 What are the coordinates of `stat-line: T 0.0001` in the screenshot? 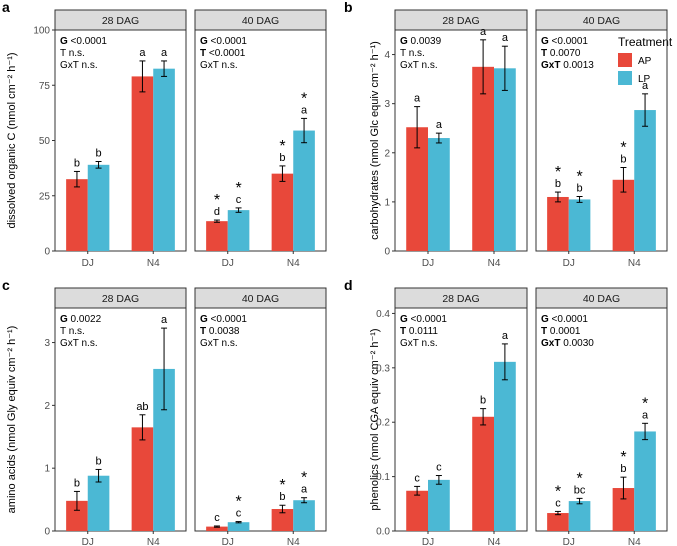 It's located at (561, 331).